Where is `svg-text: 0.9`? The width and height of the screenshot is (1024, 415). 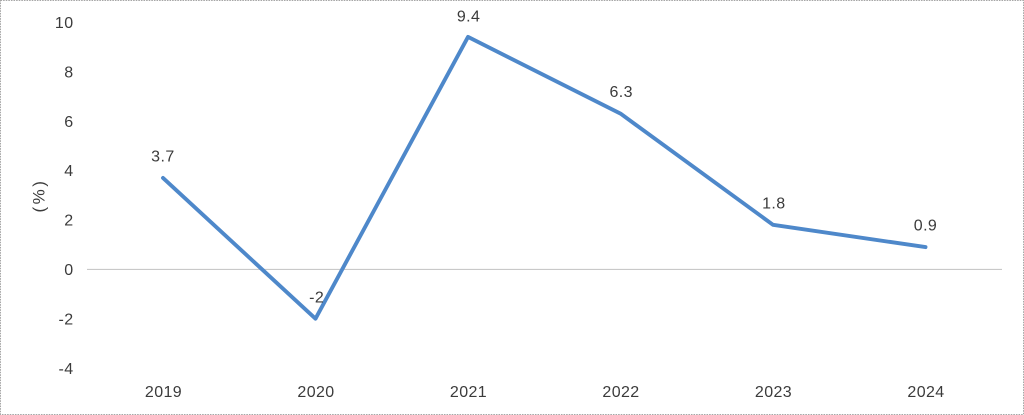 svg-text: 0.9 is located at coordinates (925, 226).